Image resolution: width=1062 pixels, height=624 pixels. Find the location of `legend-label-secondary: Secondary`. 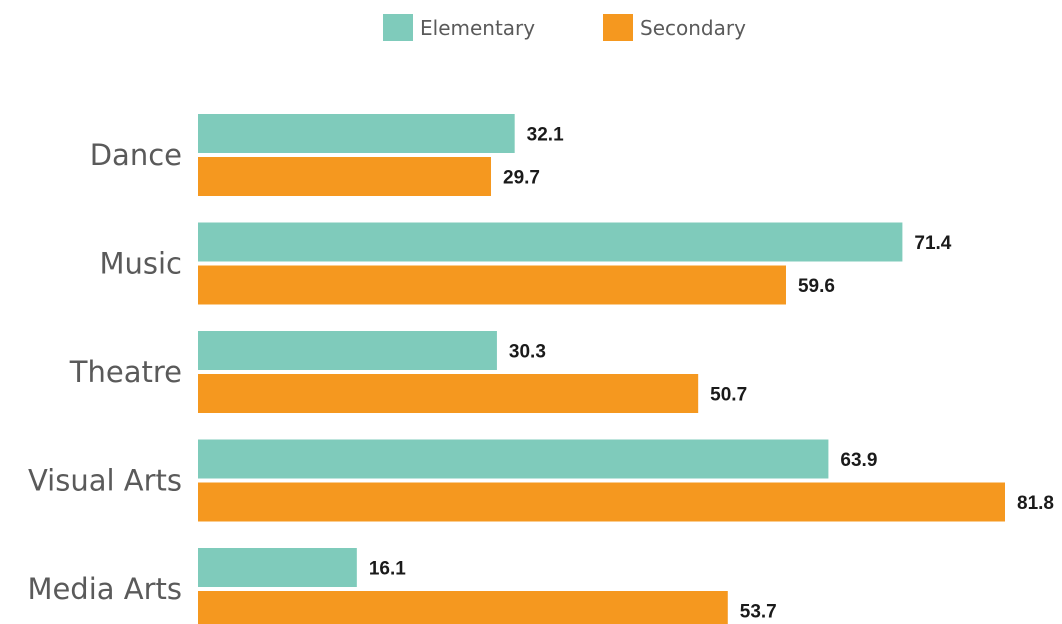

legend-label-secondary: Secondary is located at coordinates (693, 28).